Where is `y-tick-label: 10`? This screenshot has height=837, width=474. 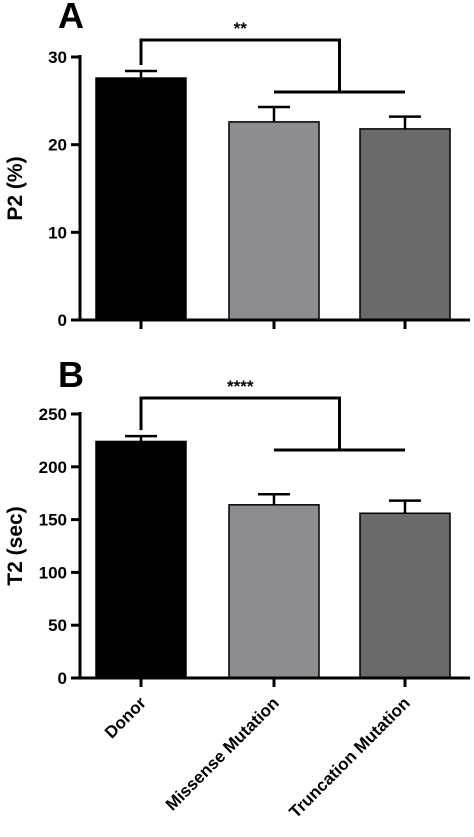
y-tick-label: 10 is located at coordinates (57, 232).